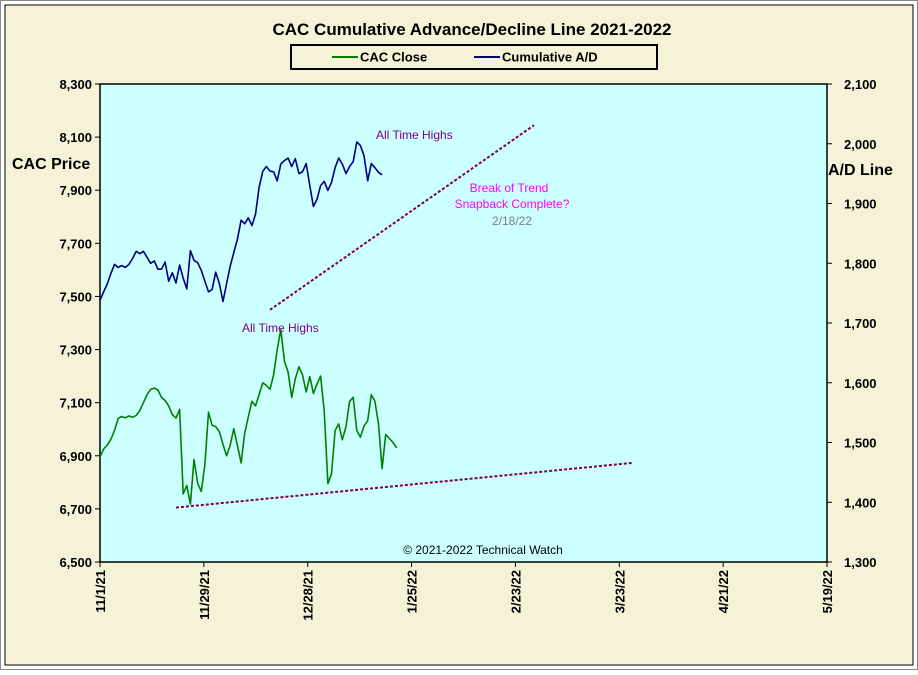 The image size is (918, 675). What do you see at coordinates (483, 550) in the screenshot?
I see `copyright-text: © 2021-2022 Technical Watch` at bounding box center [483, 550].